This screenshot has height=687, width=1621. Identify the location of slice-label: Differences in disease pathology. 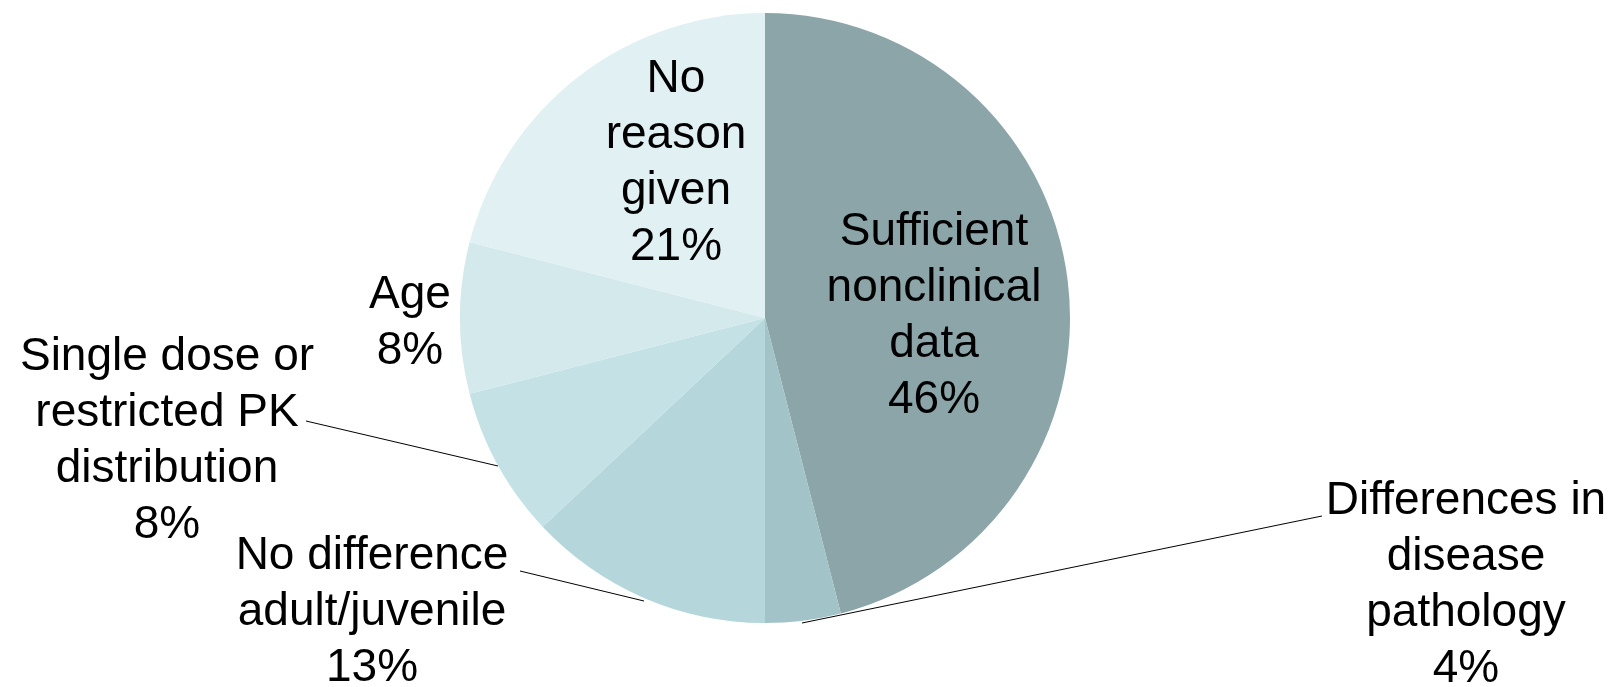
(1466, 554).